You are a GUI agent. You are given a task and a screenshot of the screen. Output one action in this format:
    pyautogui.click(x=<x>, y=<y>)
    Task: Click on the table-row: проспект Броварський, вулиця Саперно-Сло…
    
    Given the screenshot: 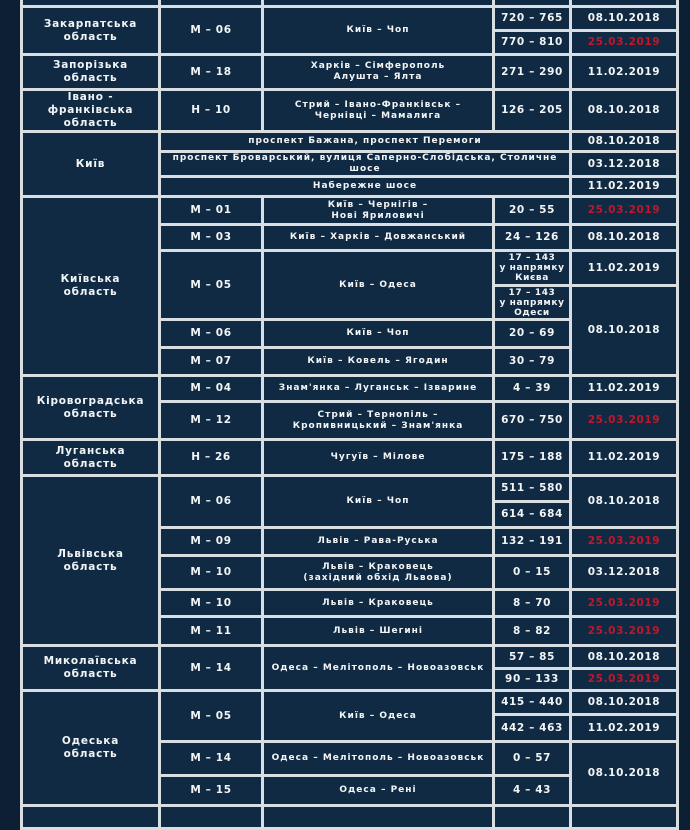 What is the action you would take?
    pyautogui.click(x=349, y=164)
    